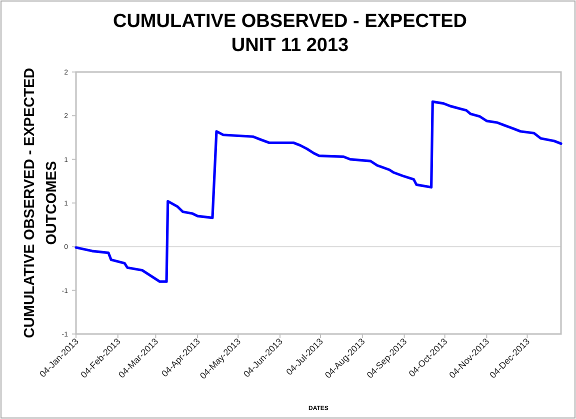 This screenshot has width=576, height=419. What do you see at coordinates (290, 33) in the screenshot?
I see `chart-title: CUMULATIVE OBSERVED - EXPECTED UNIT 11 2013` at bounding box center [290, 33].